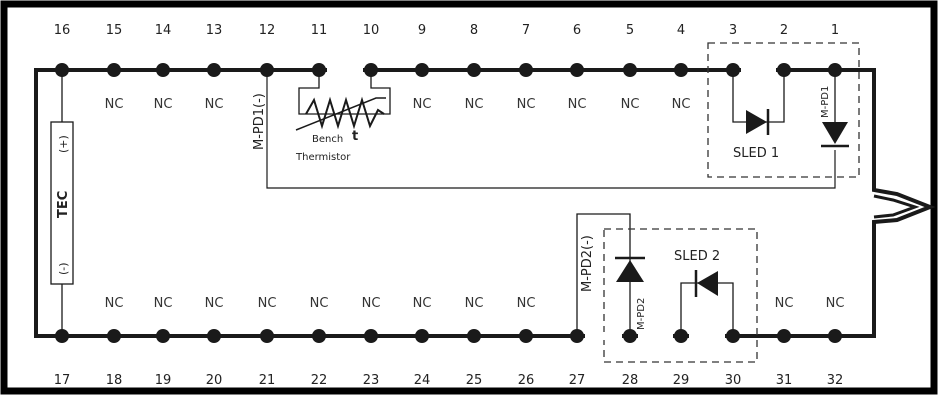 This screenshot has height=395, width=938. Describe the element at coordinates (422, 380) in the screenshot. I see `pin-number-24: 24` at that location.